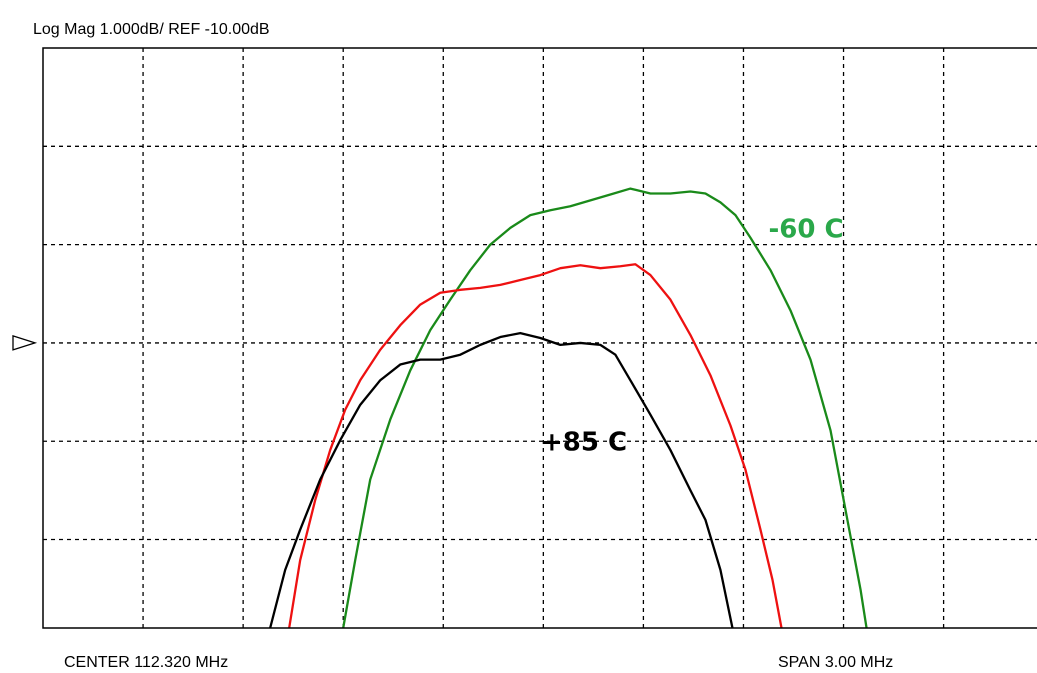 This screenshot has width=1037, height=673. What do you see at coordinates (835, 662) in the screenshot?
I see `x-axis-span-label: SPAN 3.00 MHz` at bounding box center [835, 662].